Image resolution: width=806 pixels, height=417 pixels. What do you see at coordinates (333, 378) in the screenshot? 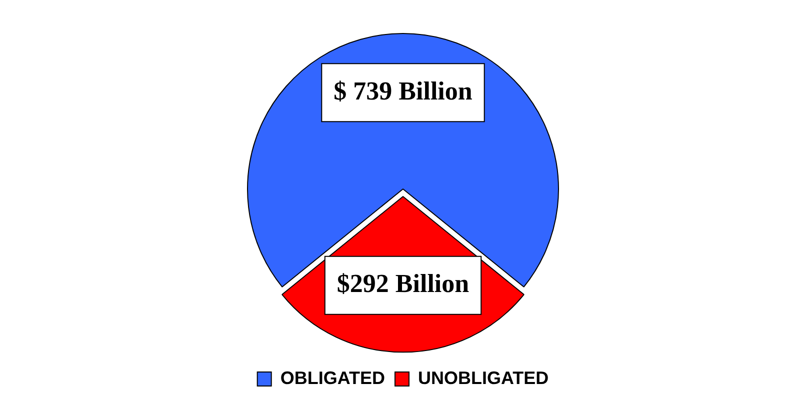
I see `legend-label: OBLIGATED` at bounding box center [333, 378].